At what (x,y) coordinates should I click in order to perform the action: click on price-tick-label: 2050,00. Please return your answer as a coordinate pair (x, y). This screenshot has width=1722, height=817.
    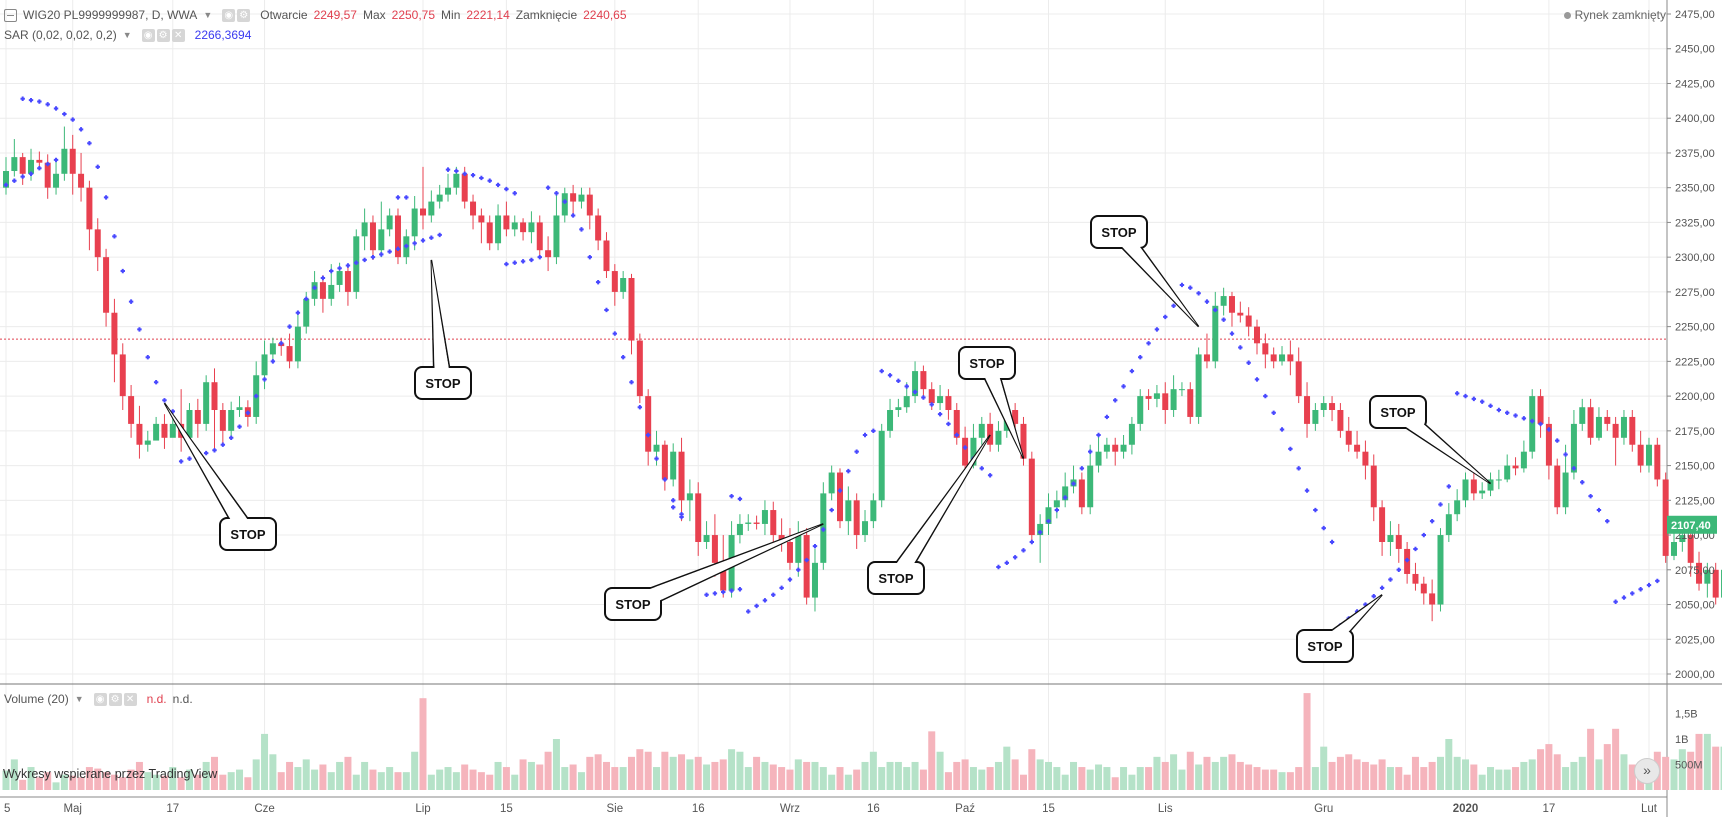
    Looking at the image, I should click on (1695, 606).